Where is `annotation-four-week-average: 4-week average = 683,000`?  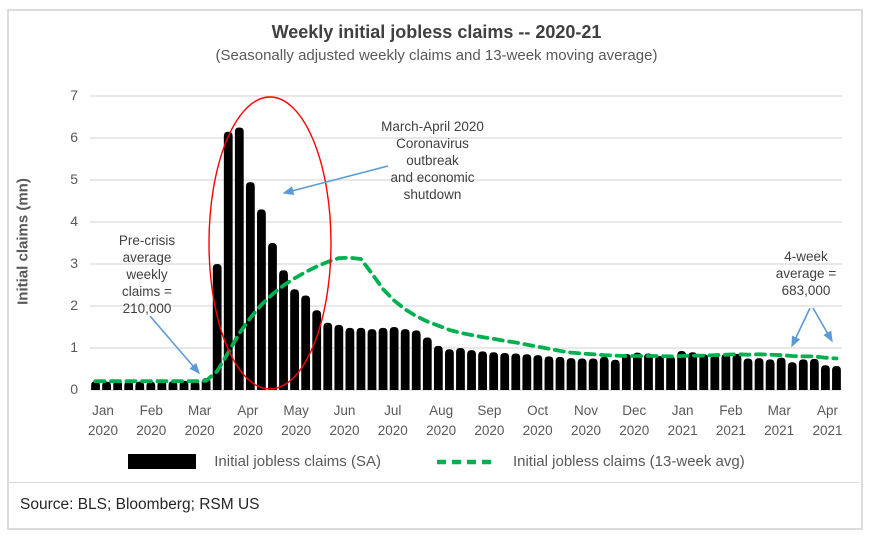 annotation-four-week-average: 4-week average = 683,000 is located at coordinates (806, 273).